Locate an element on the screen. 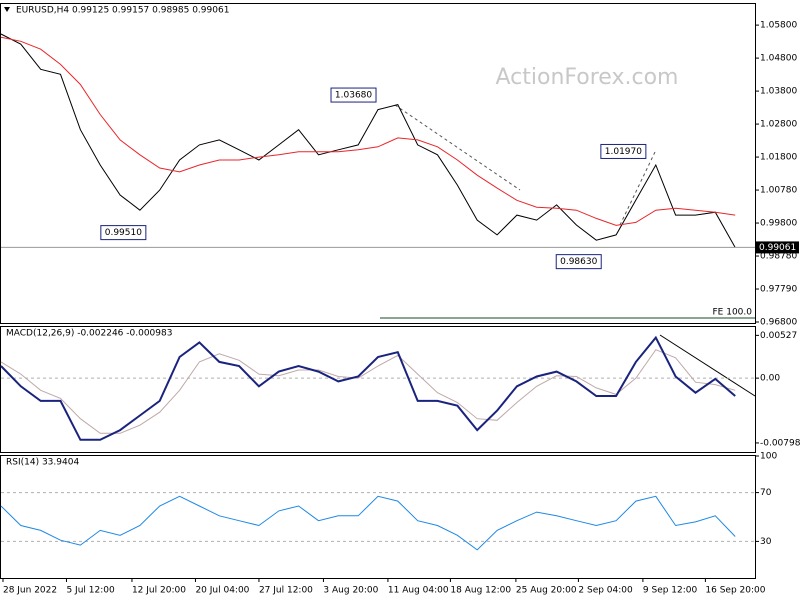  symbol-icon is located at coordinates (7, 9).